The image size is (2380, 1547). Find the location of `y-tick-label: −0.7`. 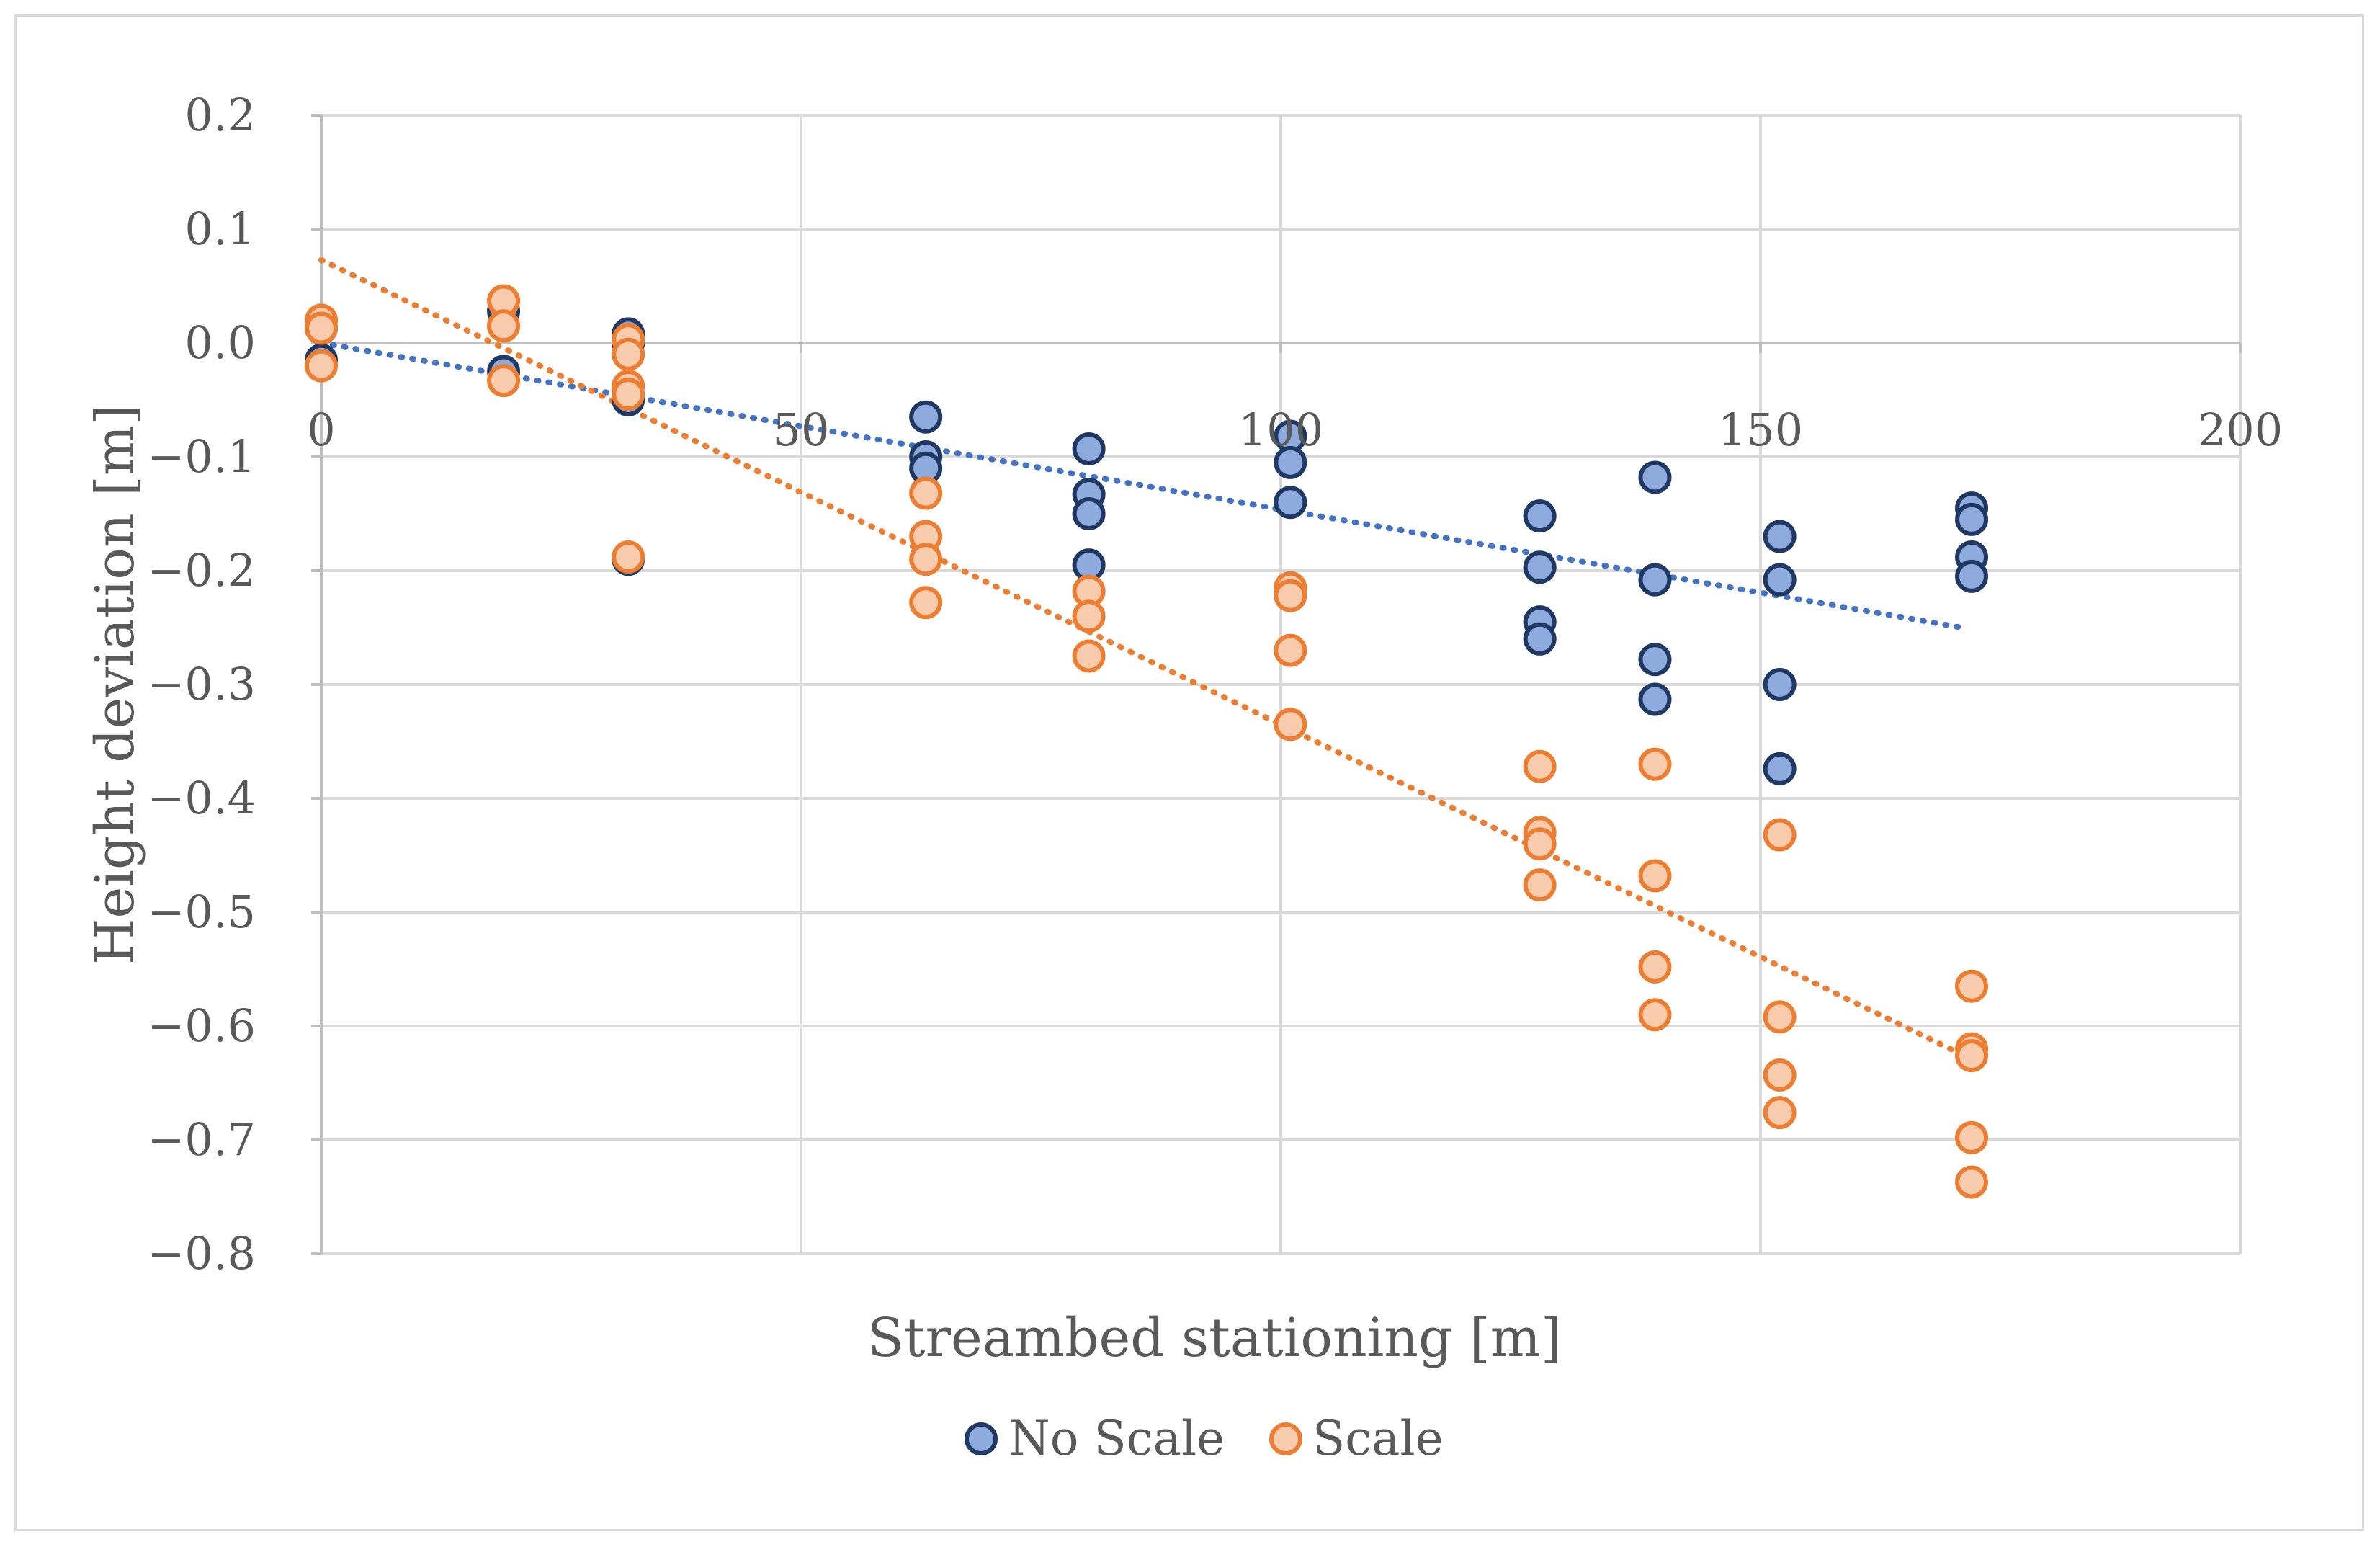

y-tick-label: −0.7 is located at coordinates (201, 1139).